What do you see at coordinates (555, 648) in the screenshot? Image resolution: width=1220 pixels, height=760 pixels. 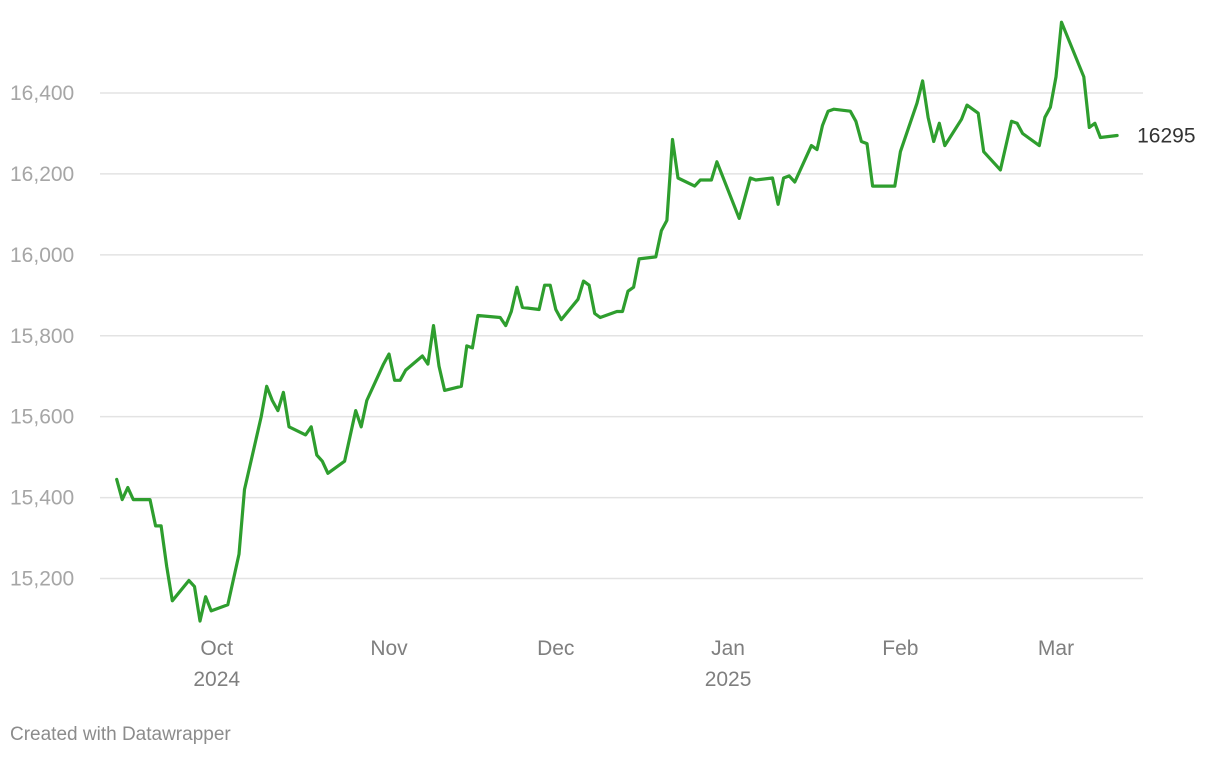 I see `x-tick-label: Dec` at bounding box center [555, 648].